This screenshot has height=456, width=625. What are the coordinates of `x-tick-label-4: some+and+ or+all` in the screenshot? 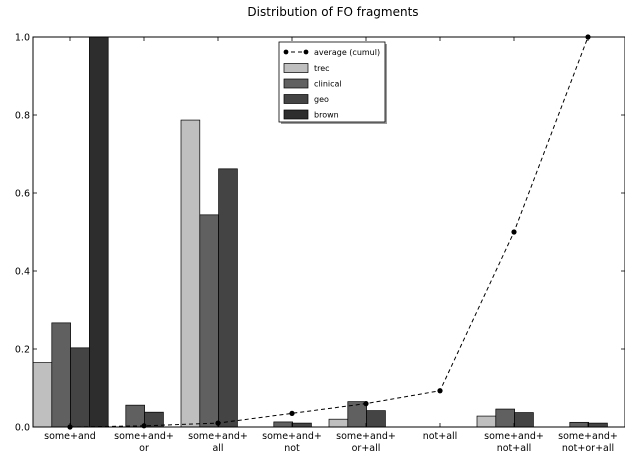 It's located at (366, 442).